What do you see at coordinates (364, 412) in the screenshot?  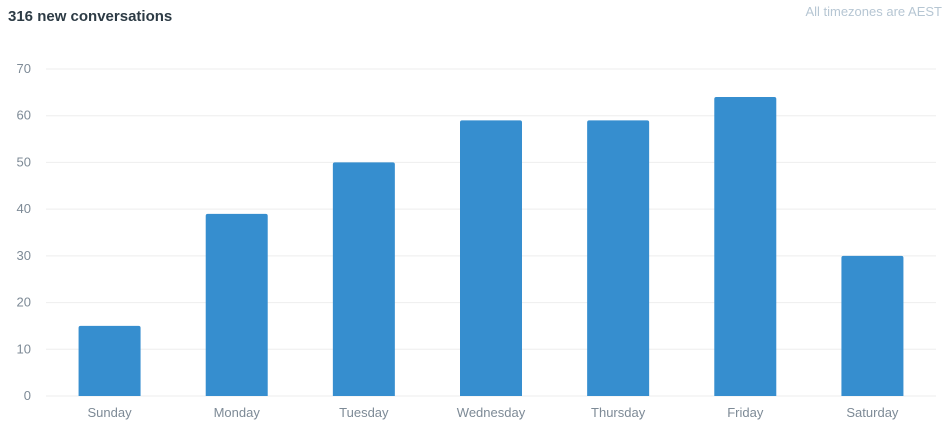 I see `x-tick-label: Tuesday` at bounding box center [364, 412].